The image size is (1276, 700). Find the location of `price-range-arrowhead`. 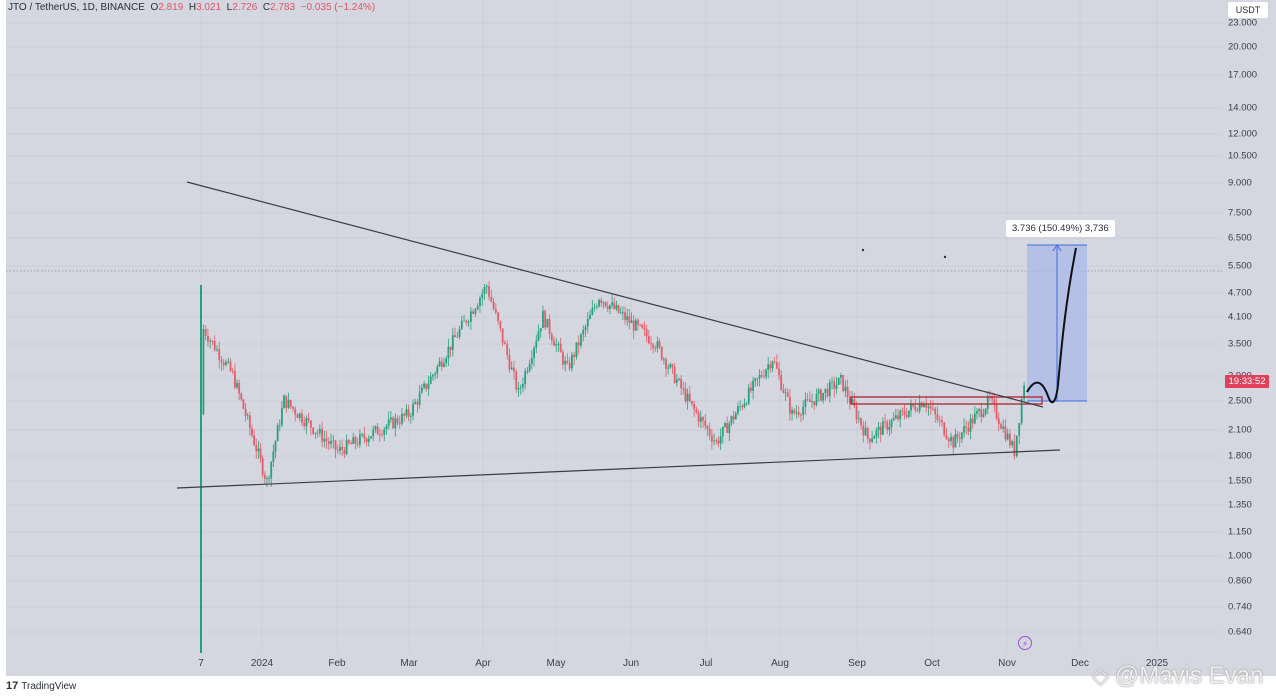

price-range-arrowhead is located at coordinates (1057, 248).